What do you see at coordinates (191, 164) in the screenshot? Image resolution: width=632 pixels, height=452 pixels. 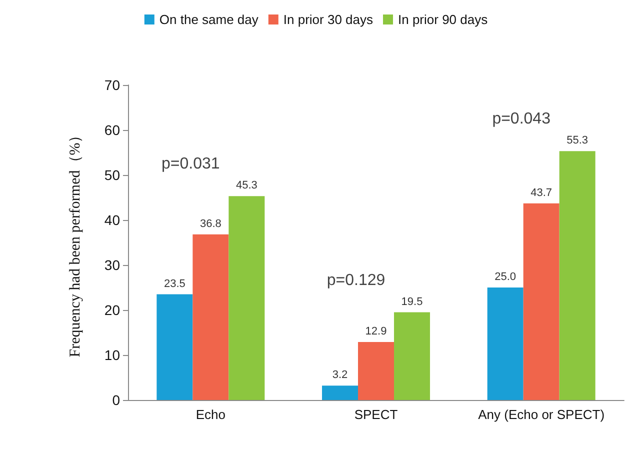 I see `annotation: p=0.031` at bounding box center [191, 164].